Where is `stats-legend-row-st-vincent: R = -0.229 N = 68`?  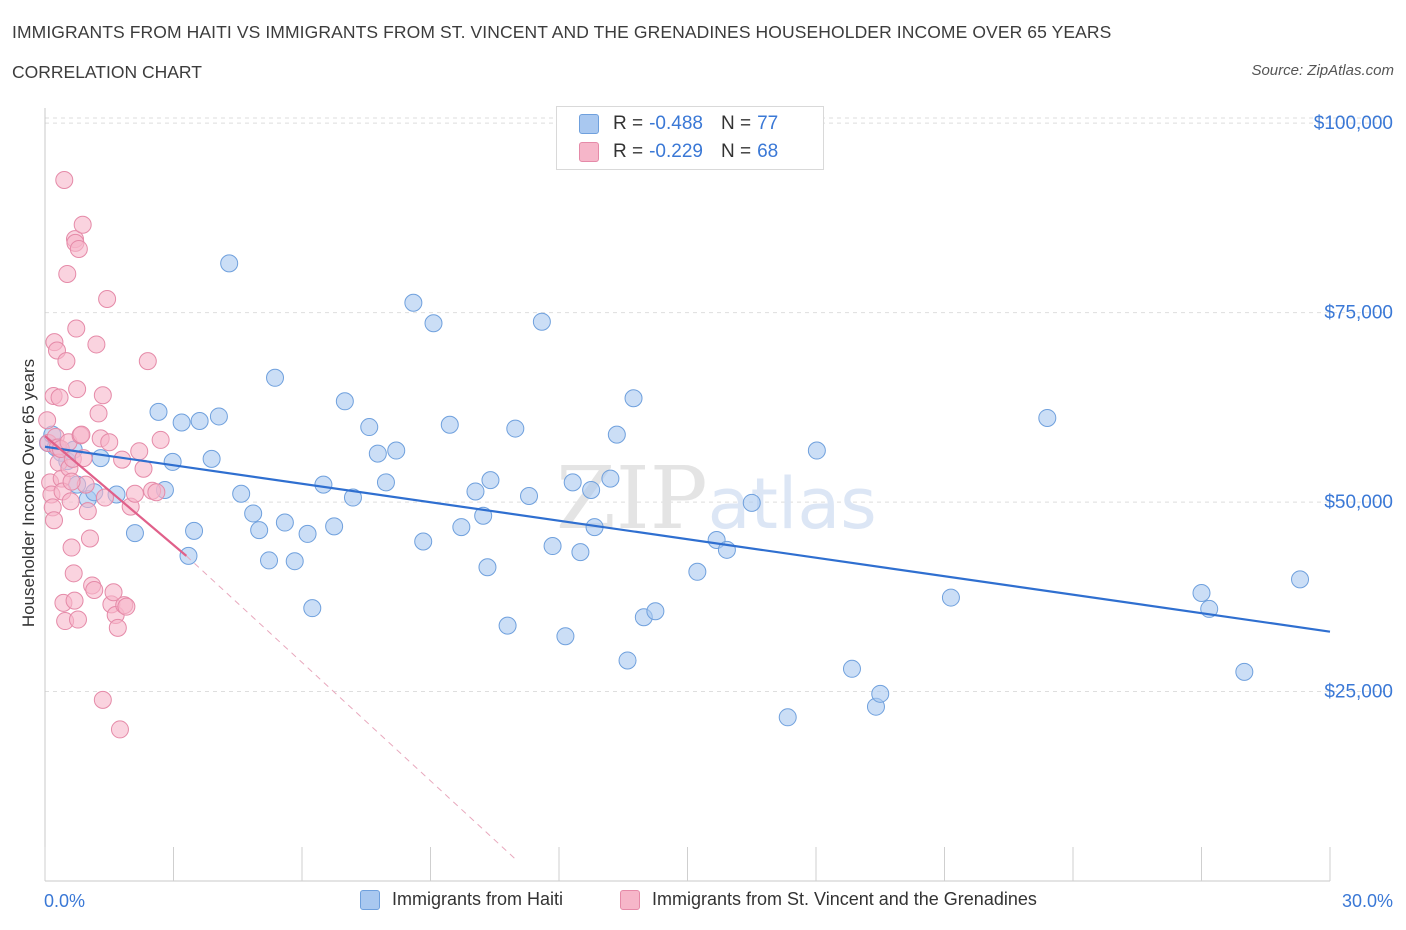
stats-legend-row-st-vincent: R = -0.229 N = 68 is located at coordinates (678, 152).